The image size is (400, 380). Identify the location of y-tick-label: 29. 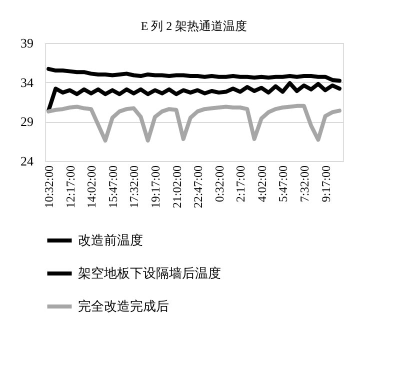
(27, 122).